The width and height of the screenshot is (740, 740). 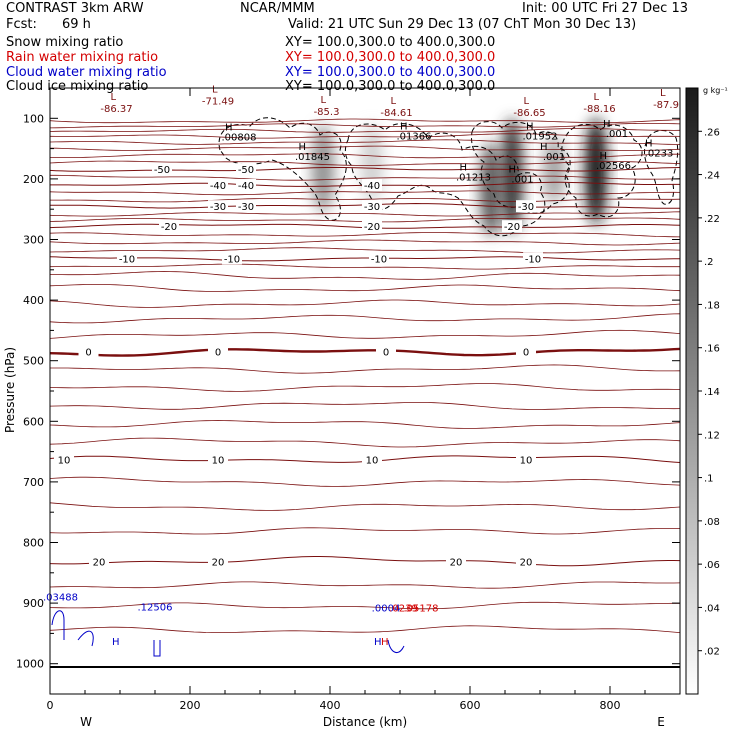 What do you see at coordinates (470, 705) in the screenshot?
I see `x-tick-label: 600` at bounding box center [470, 705].